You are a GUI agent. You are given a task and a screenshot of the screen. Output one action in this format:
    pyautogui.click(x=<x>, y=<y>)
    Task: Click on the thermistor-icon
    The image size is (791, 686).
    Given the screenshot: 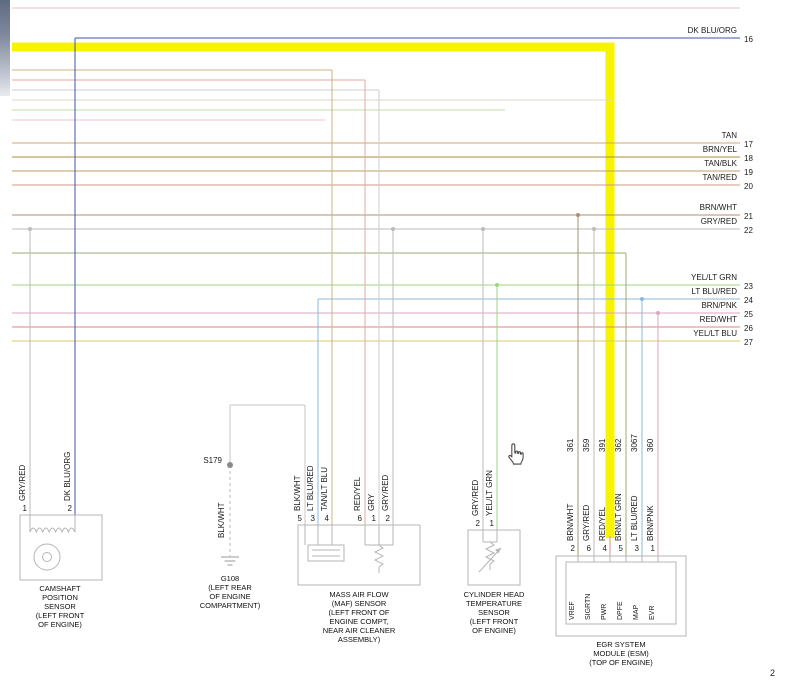 What is the action you would take?
    pyautogui.click(x=490, y=555)
    